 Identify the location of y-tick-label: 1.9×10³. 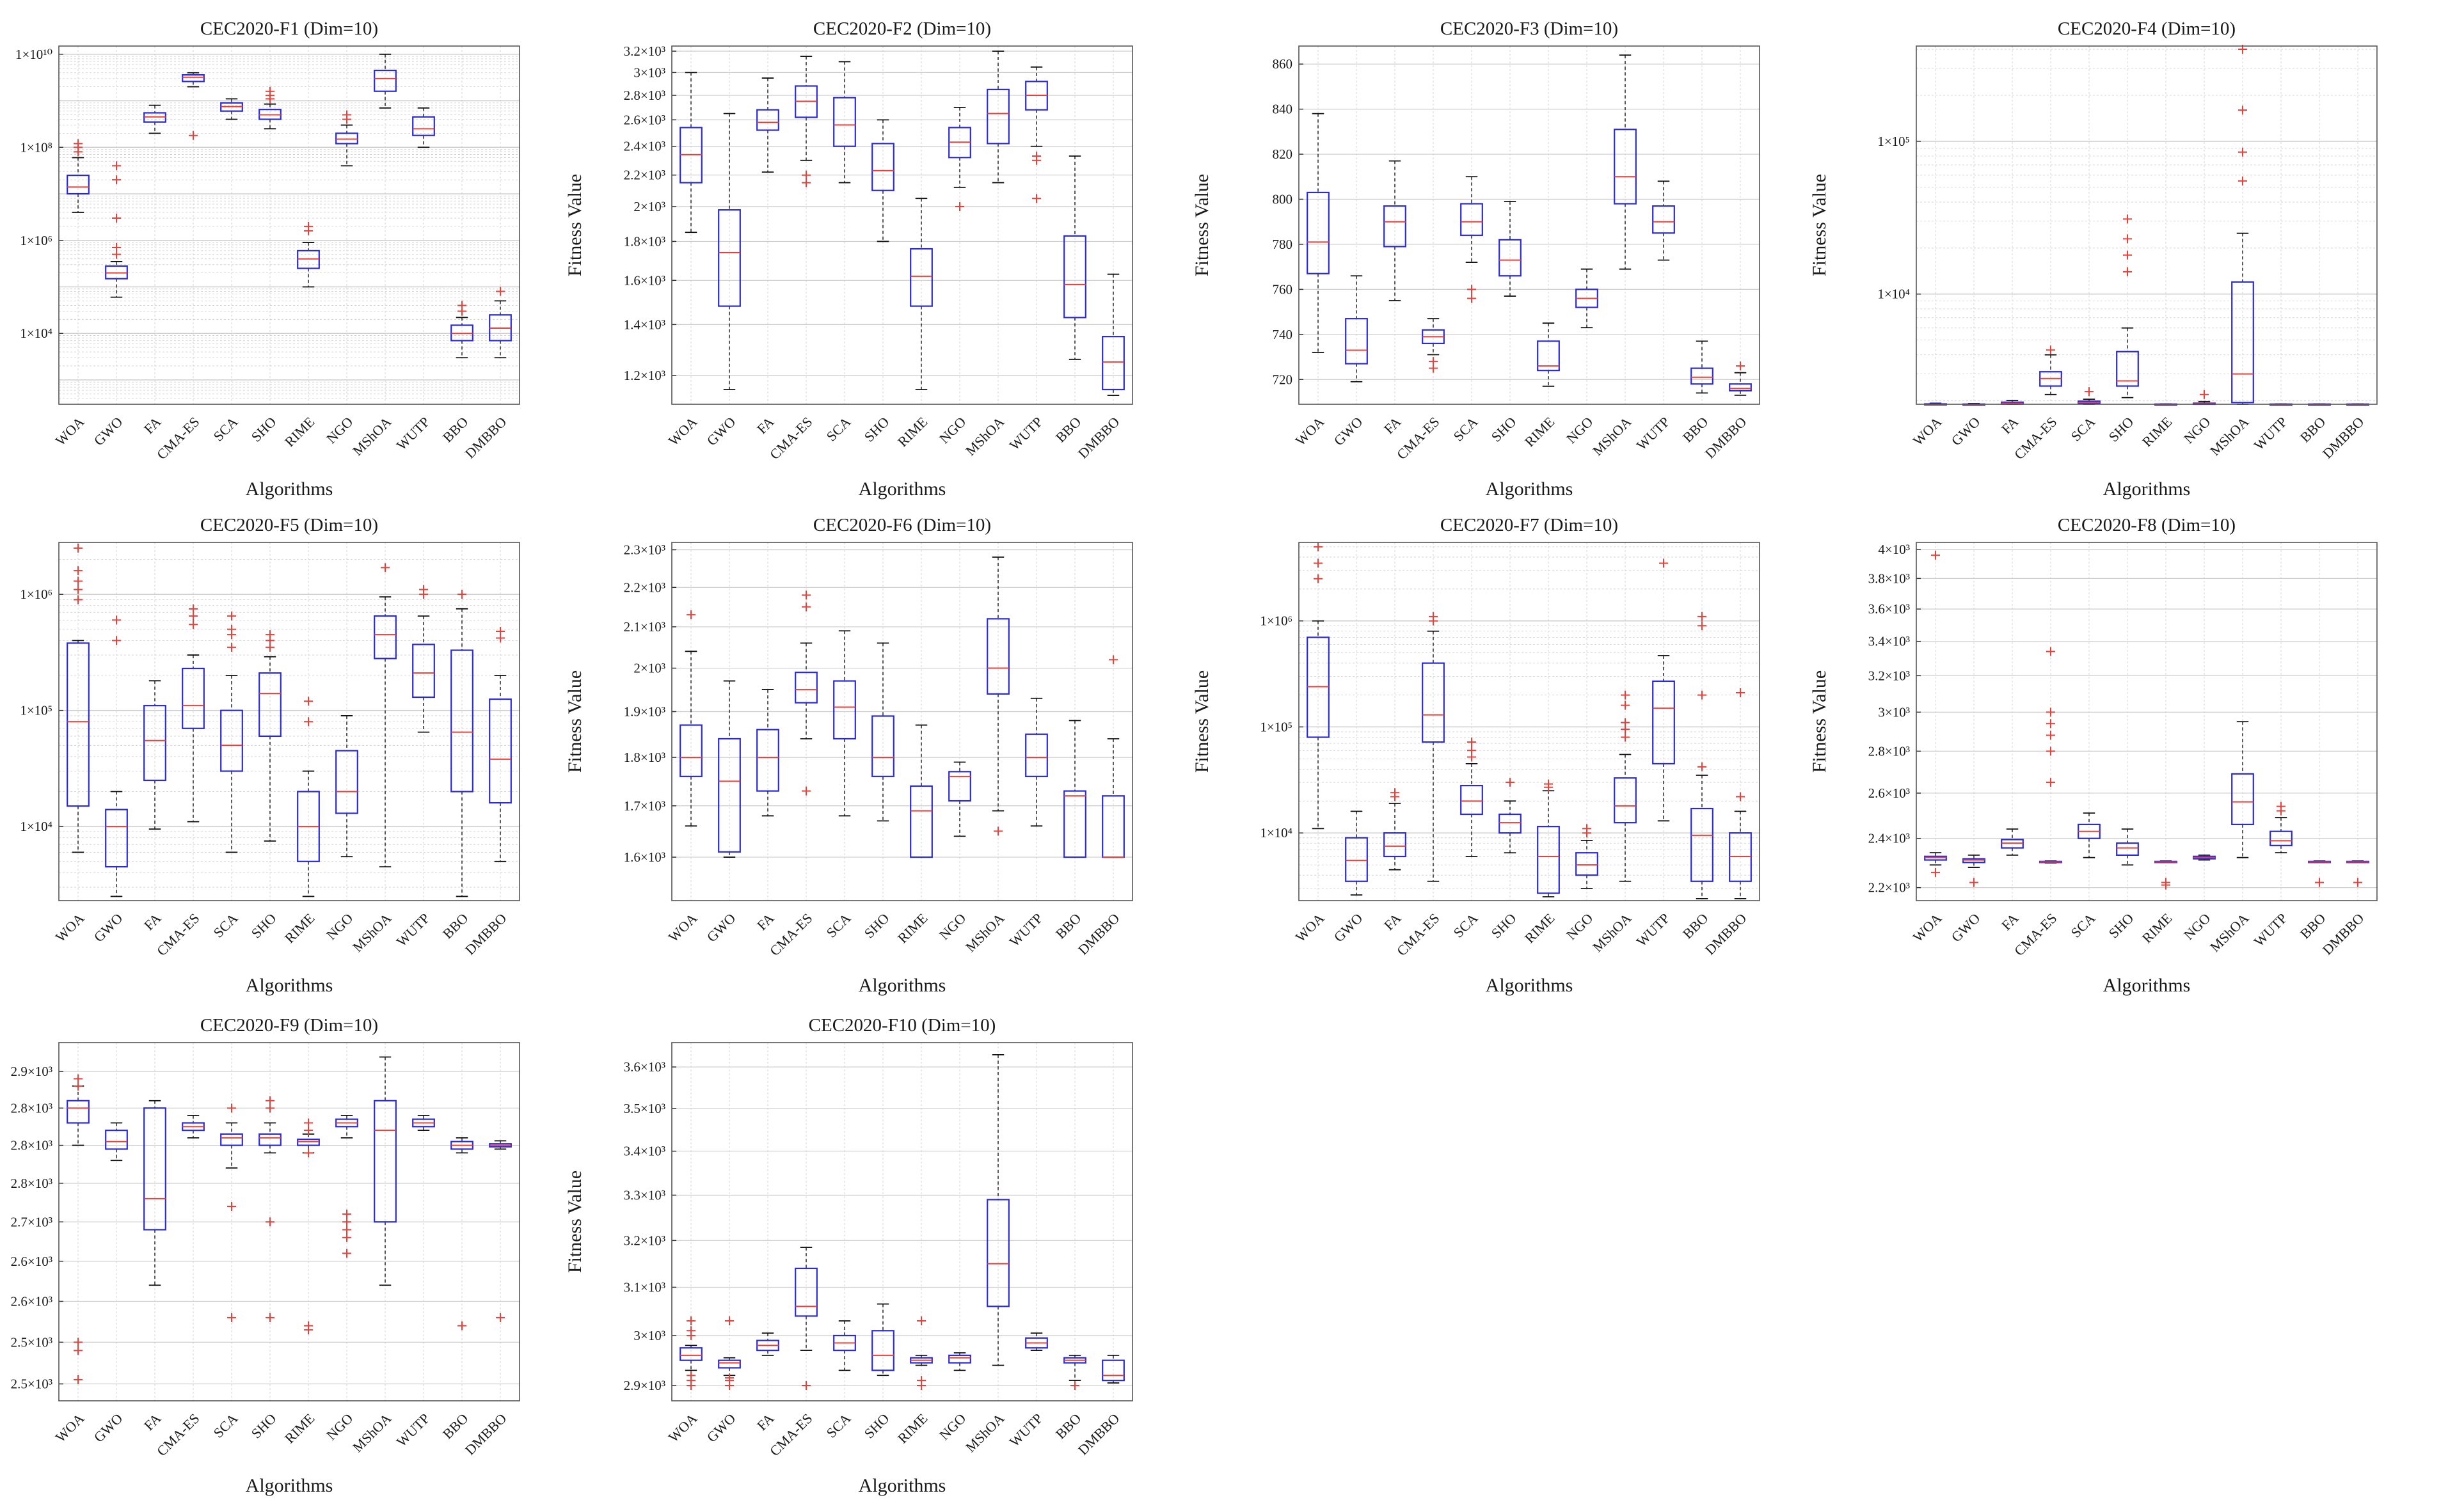
(644, 711).